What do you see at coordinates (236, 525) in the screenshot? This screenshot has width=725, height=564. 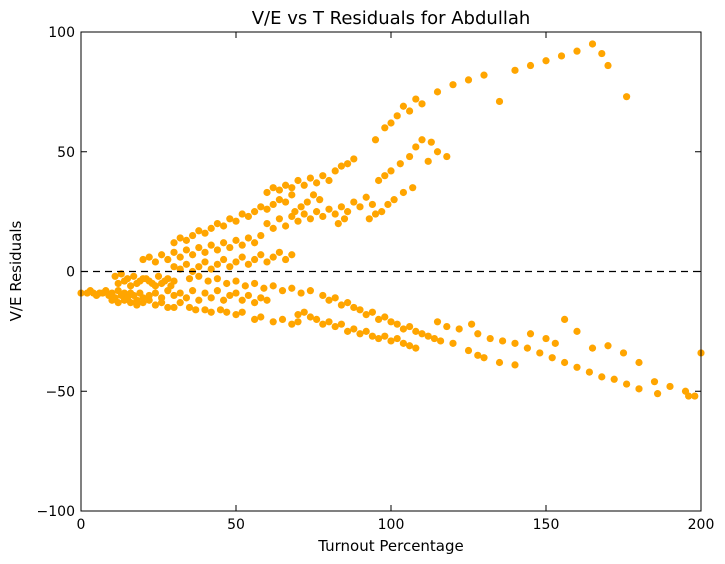 I see `x-tick-label: 50` at bounding box center [236, 525].